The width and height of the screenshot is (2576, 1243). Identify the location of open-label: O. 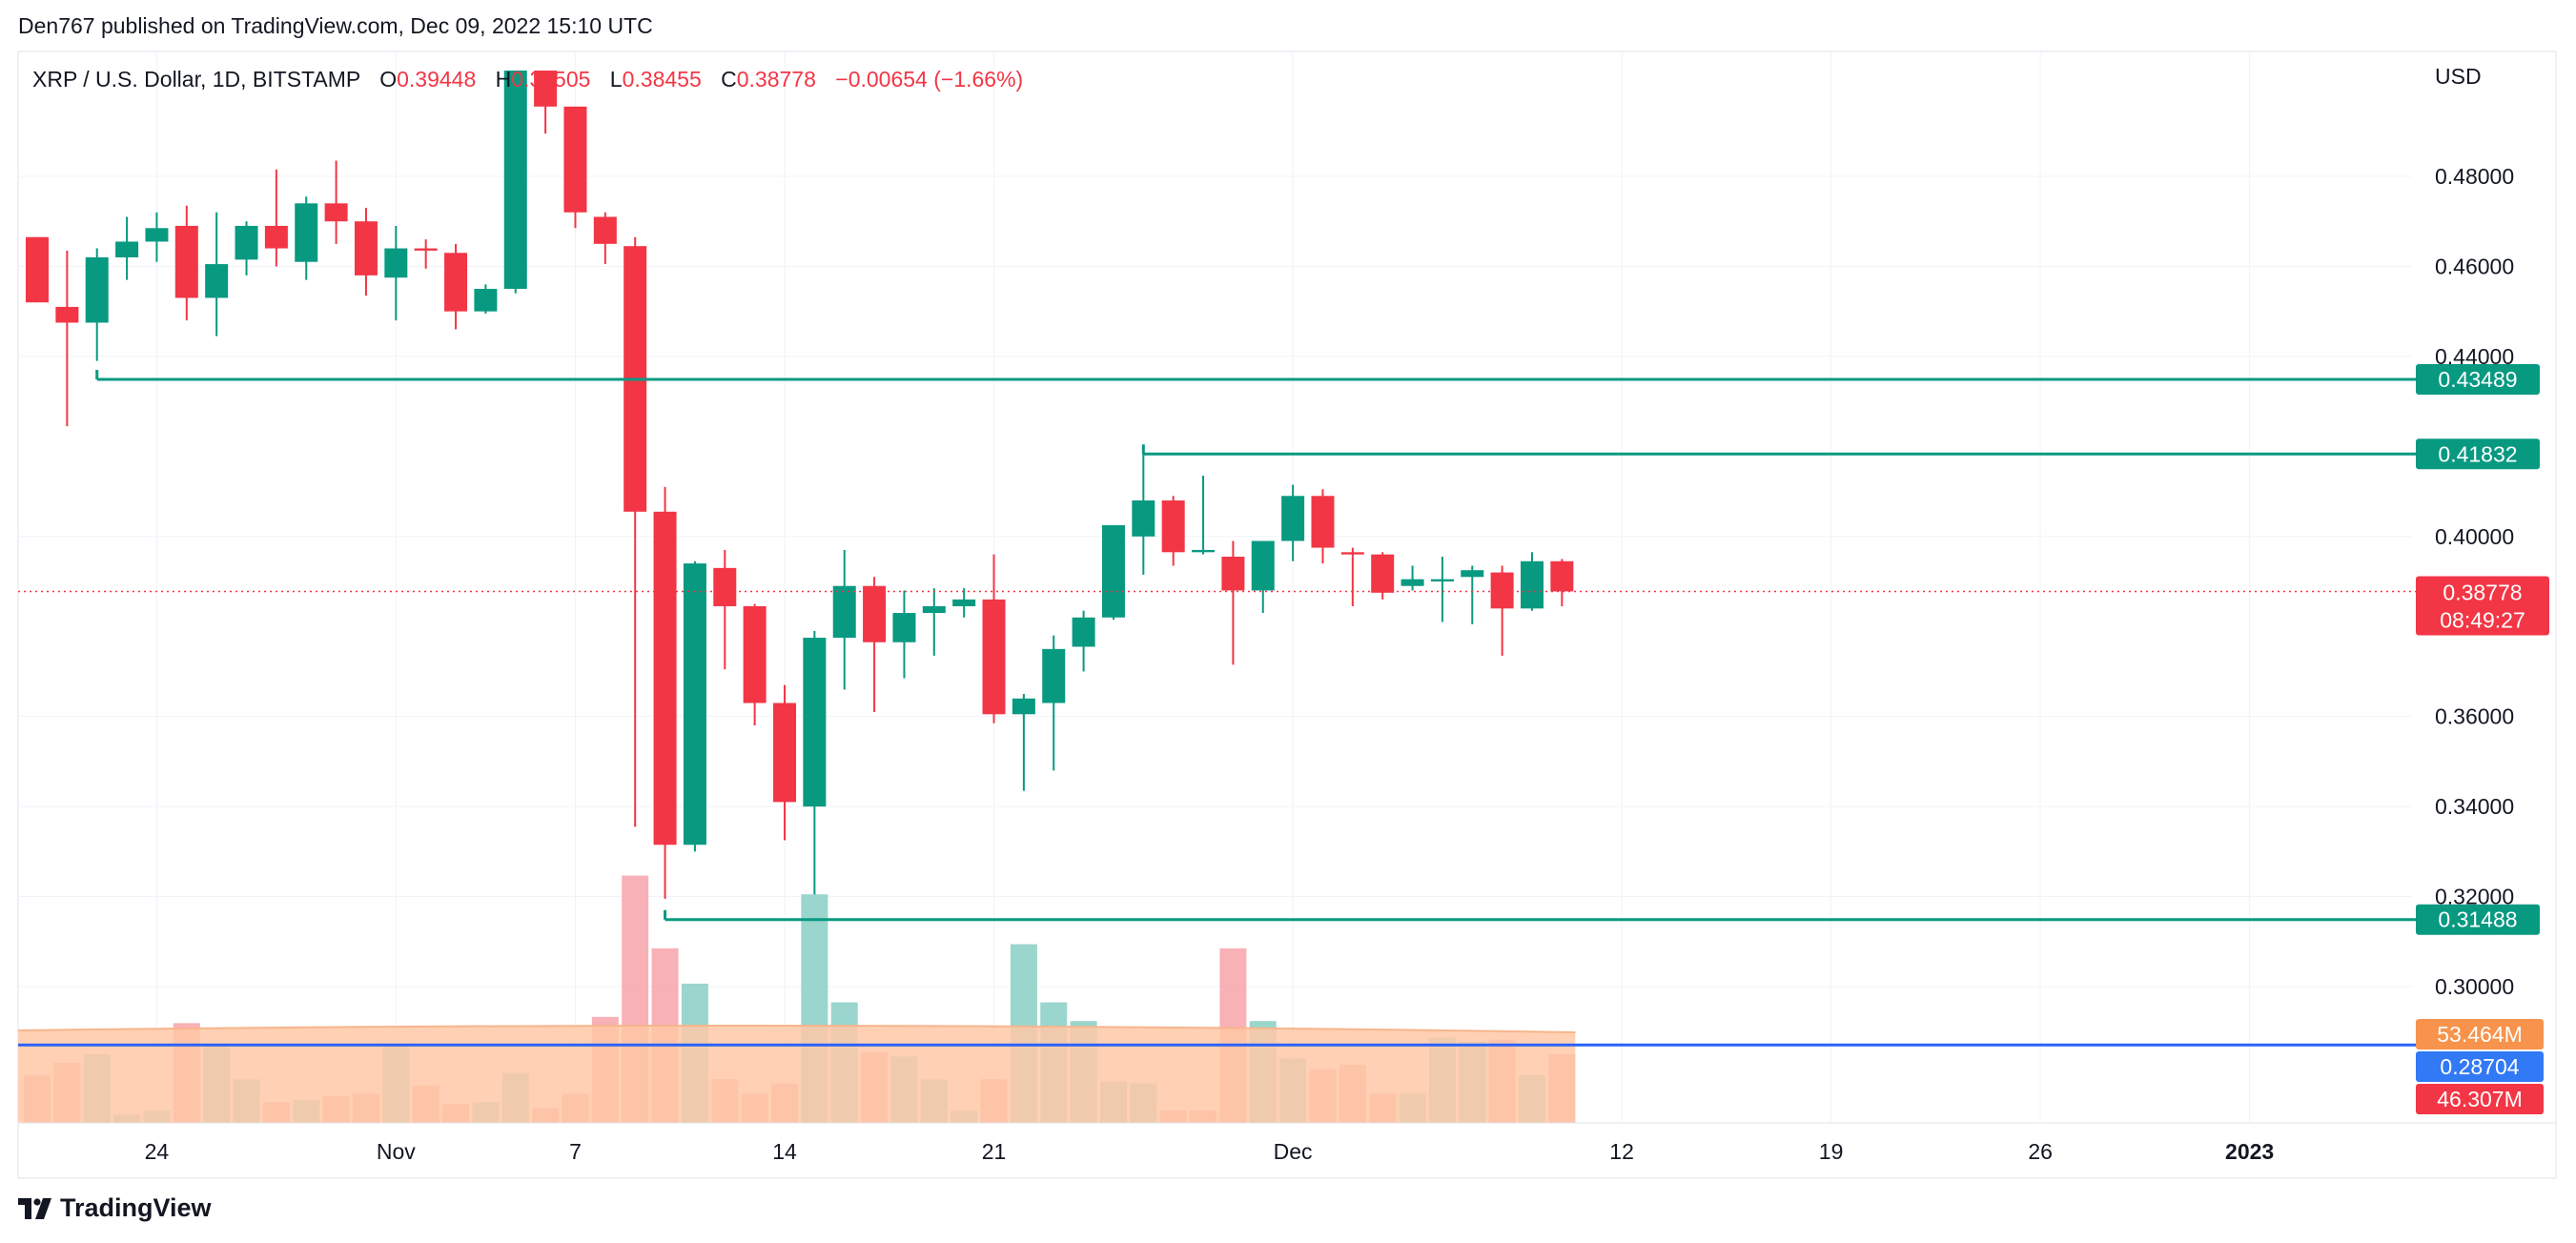
(388, 79).